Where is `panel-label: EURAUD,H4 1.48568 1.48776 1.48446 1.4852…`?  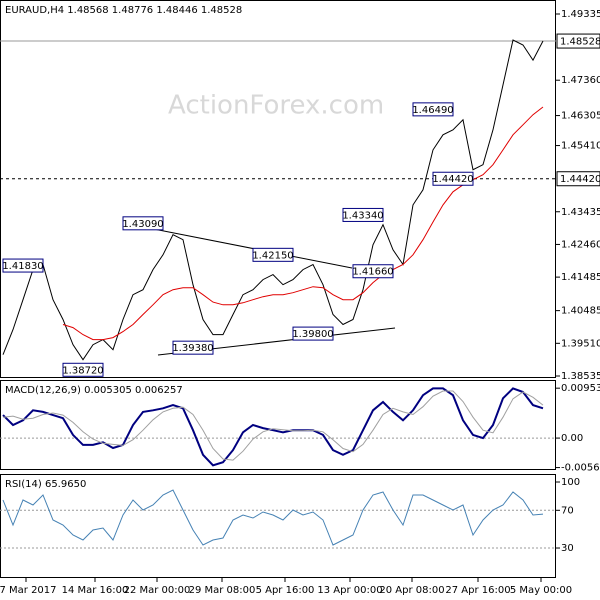 panel-label: EURAUD,H4 1.48568 1.48776 1.48446 1.4852… is located at coordinates (123, 10).